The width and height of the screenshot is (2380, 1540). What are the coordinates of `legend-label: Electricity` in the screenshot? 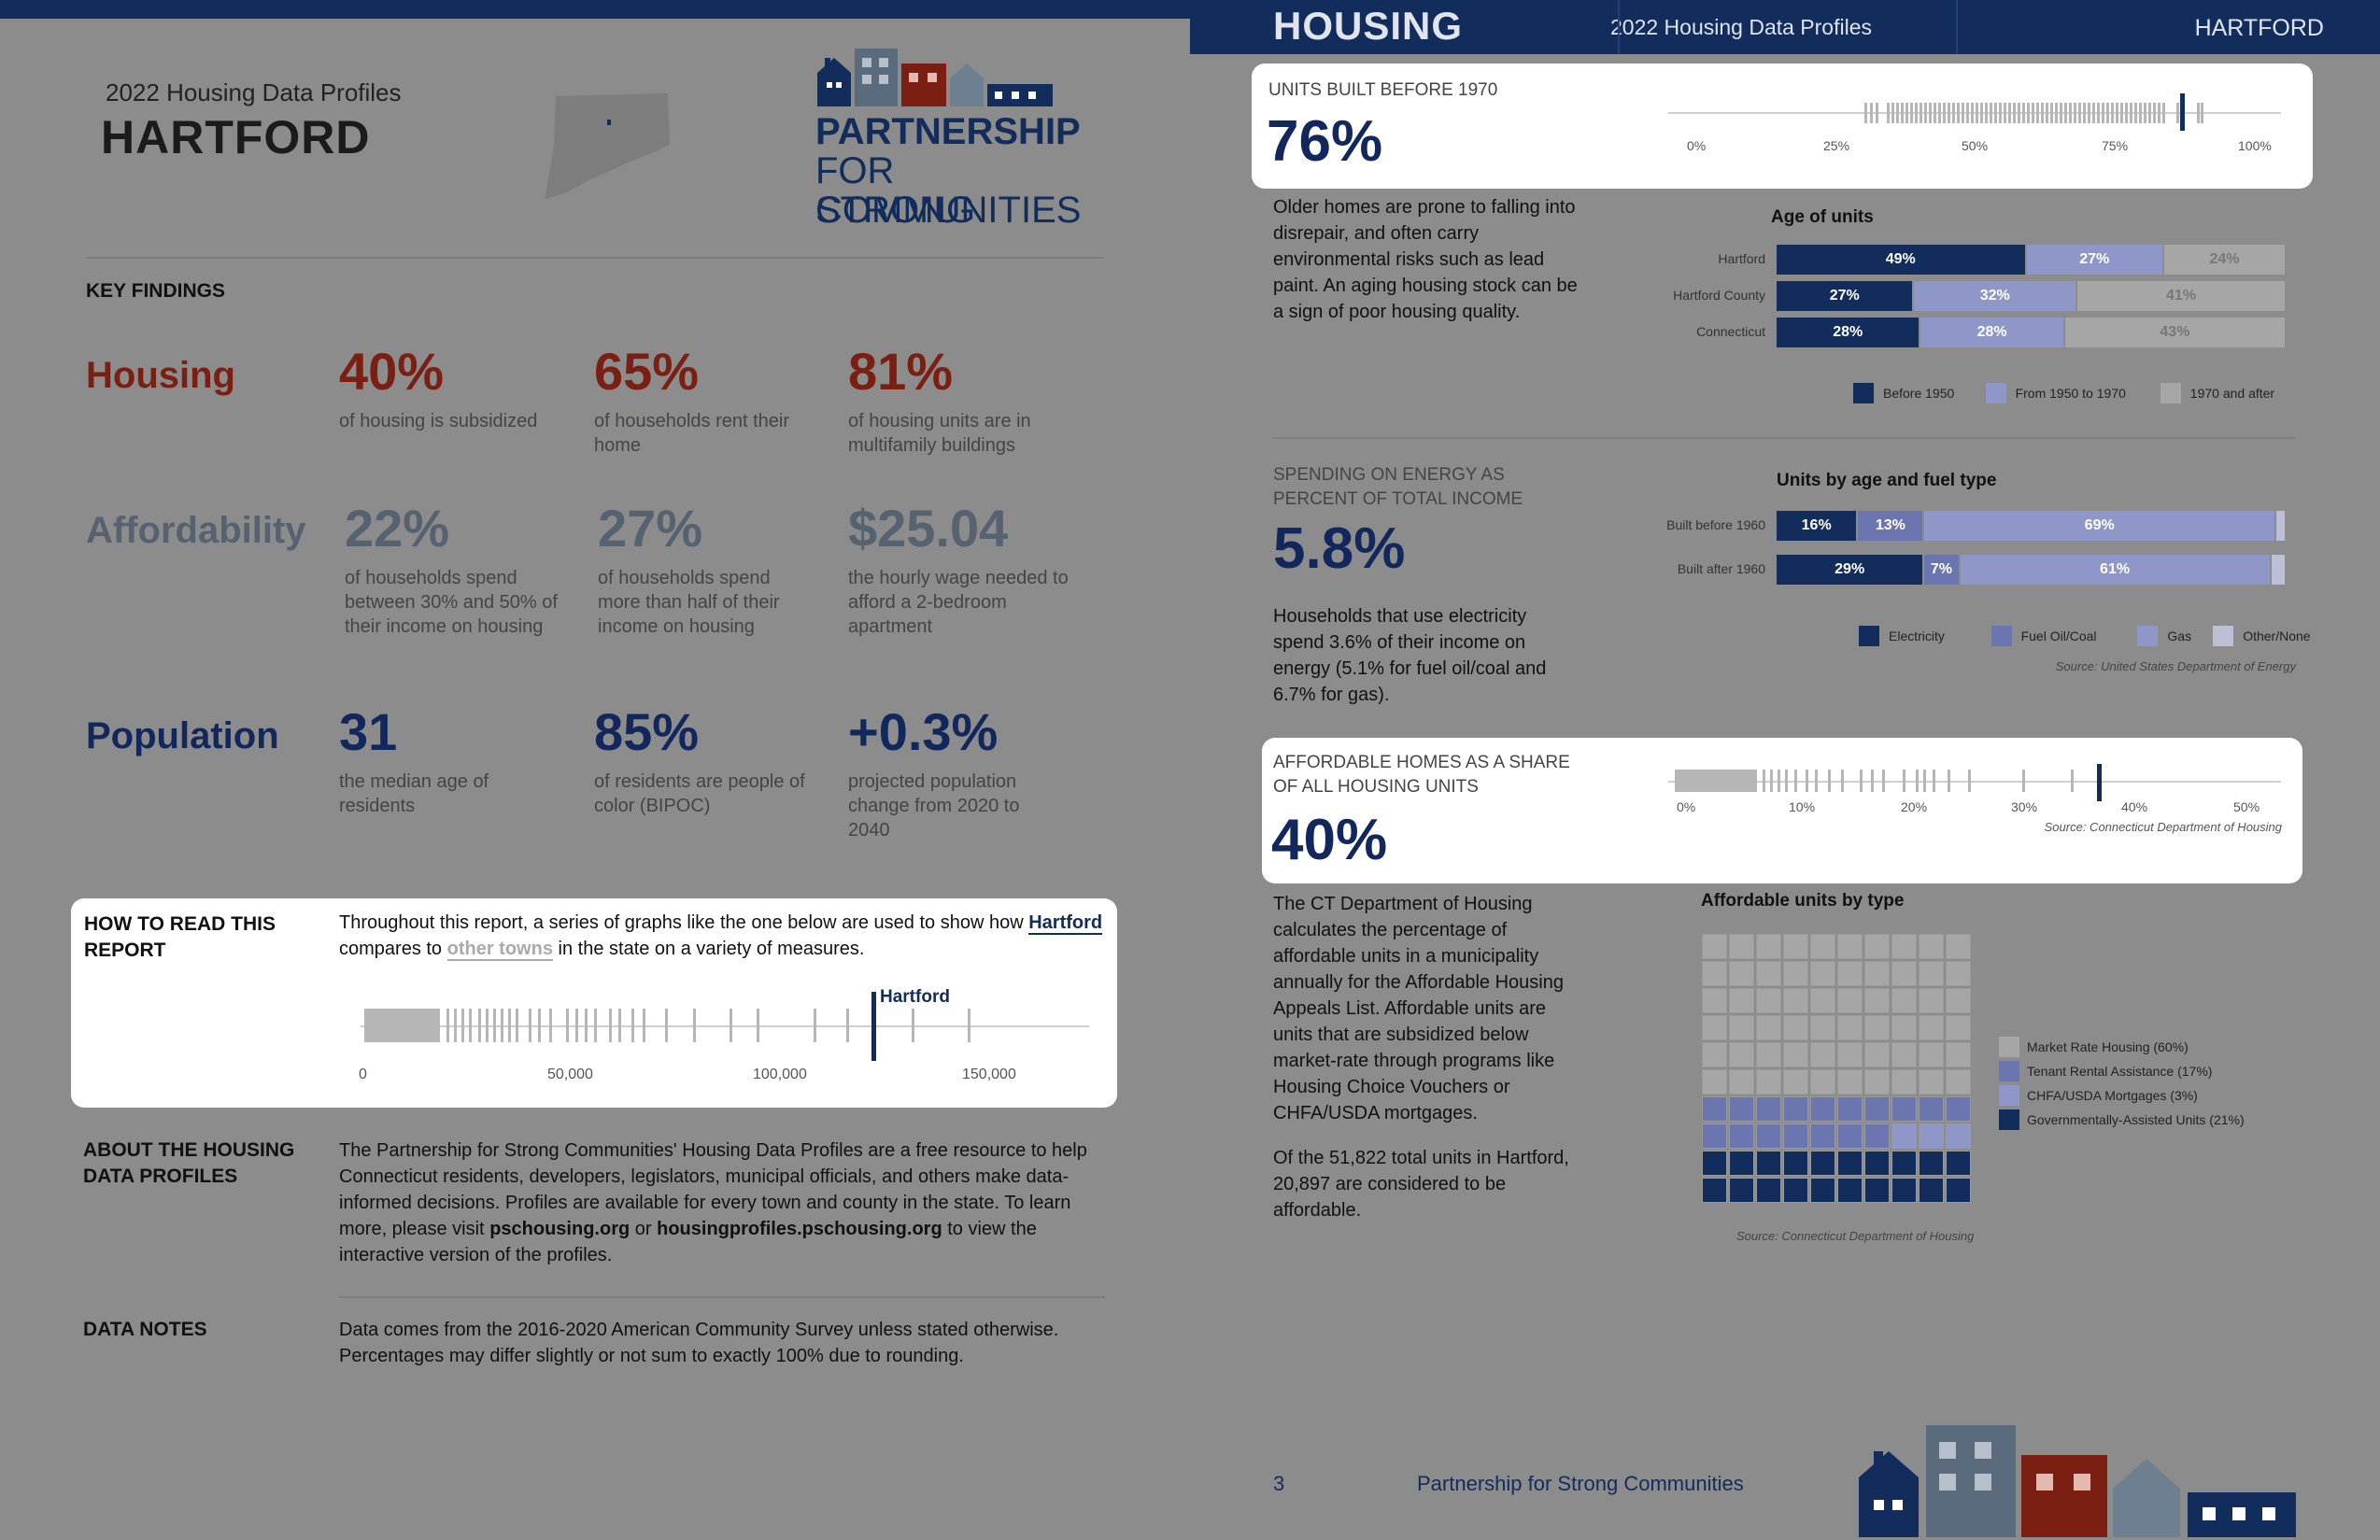 It's located at (1917, 636).